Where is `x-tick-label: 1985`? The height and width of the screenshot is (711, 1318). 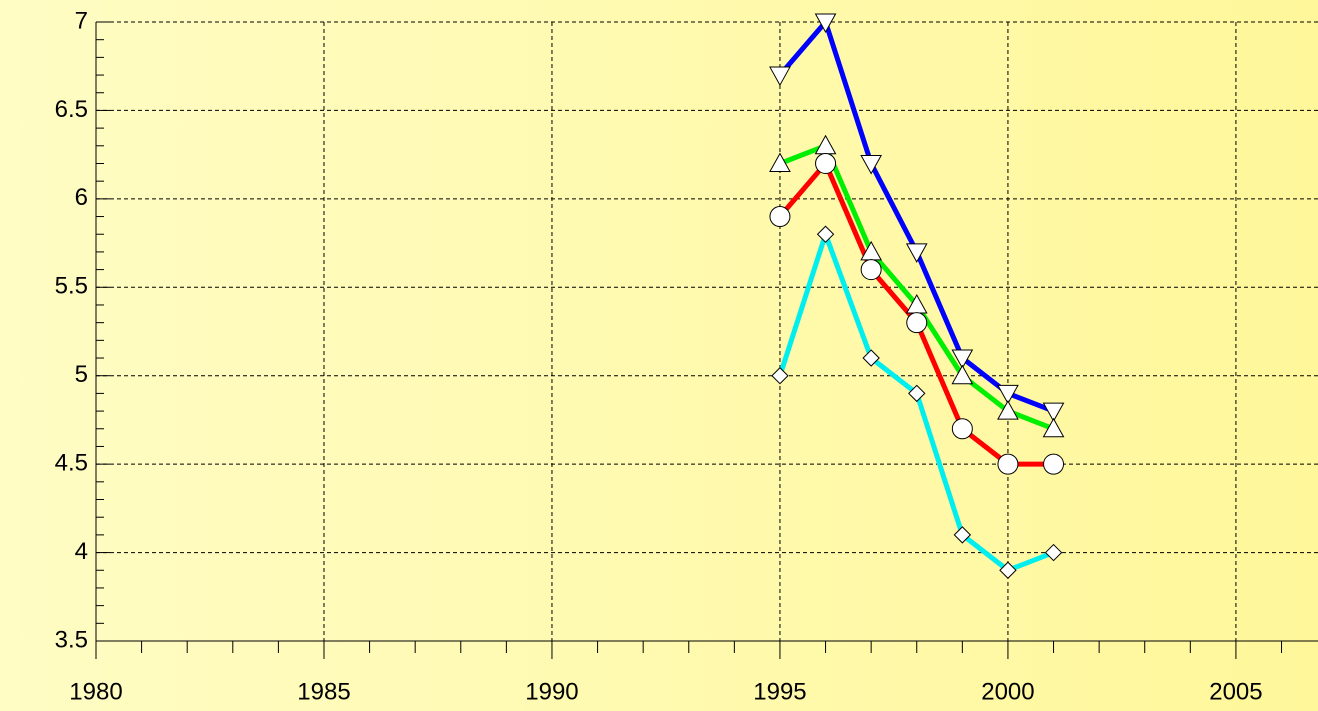 x-tick-label: 1985 is located at coordinates (323, 691).